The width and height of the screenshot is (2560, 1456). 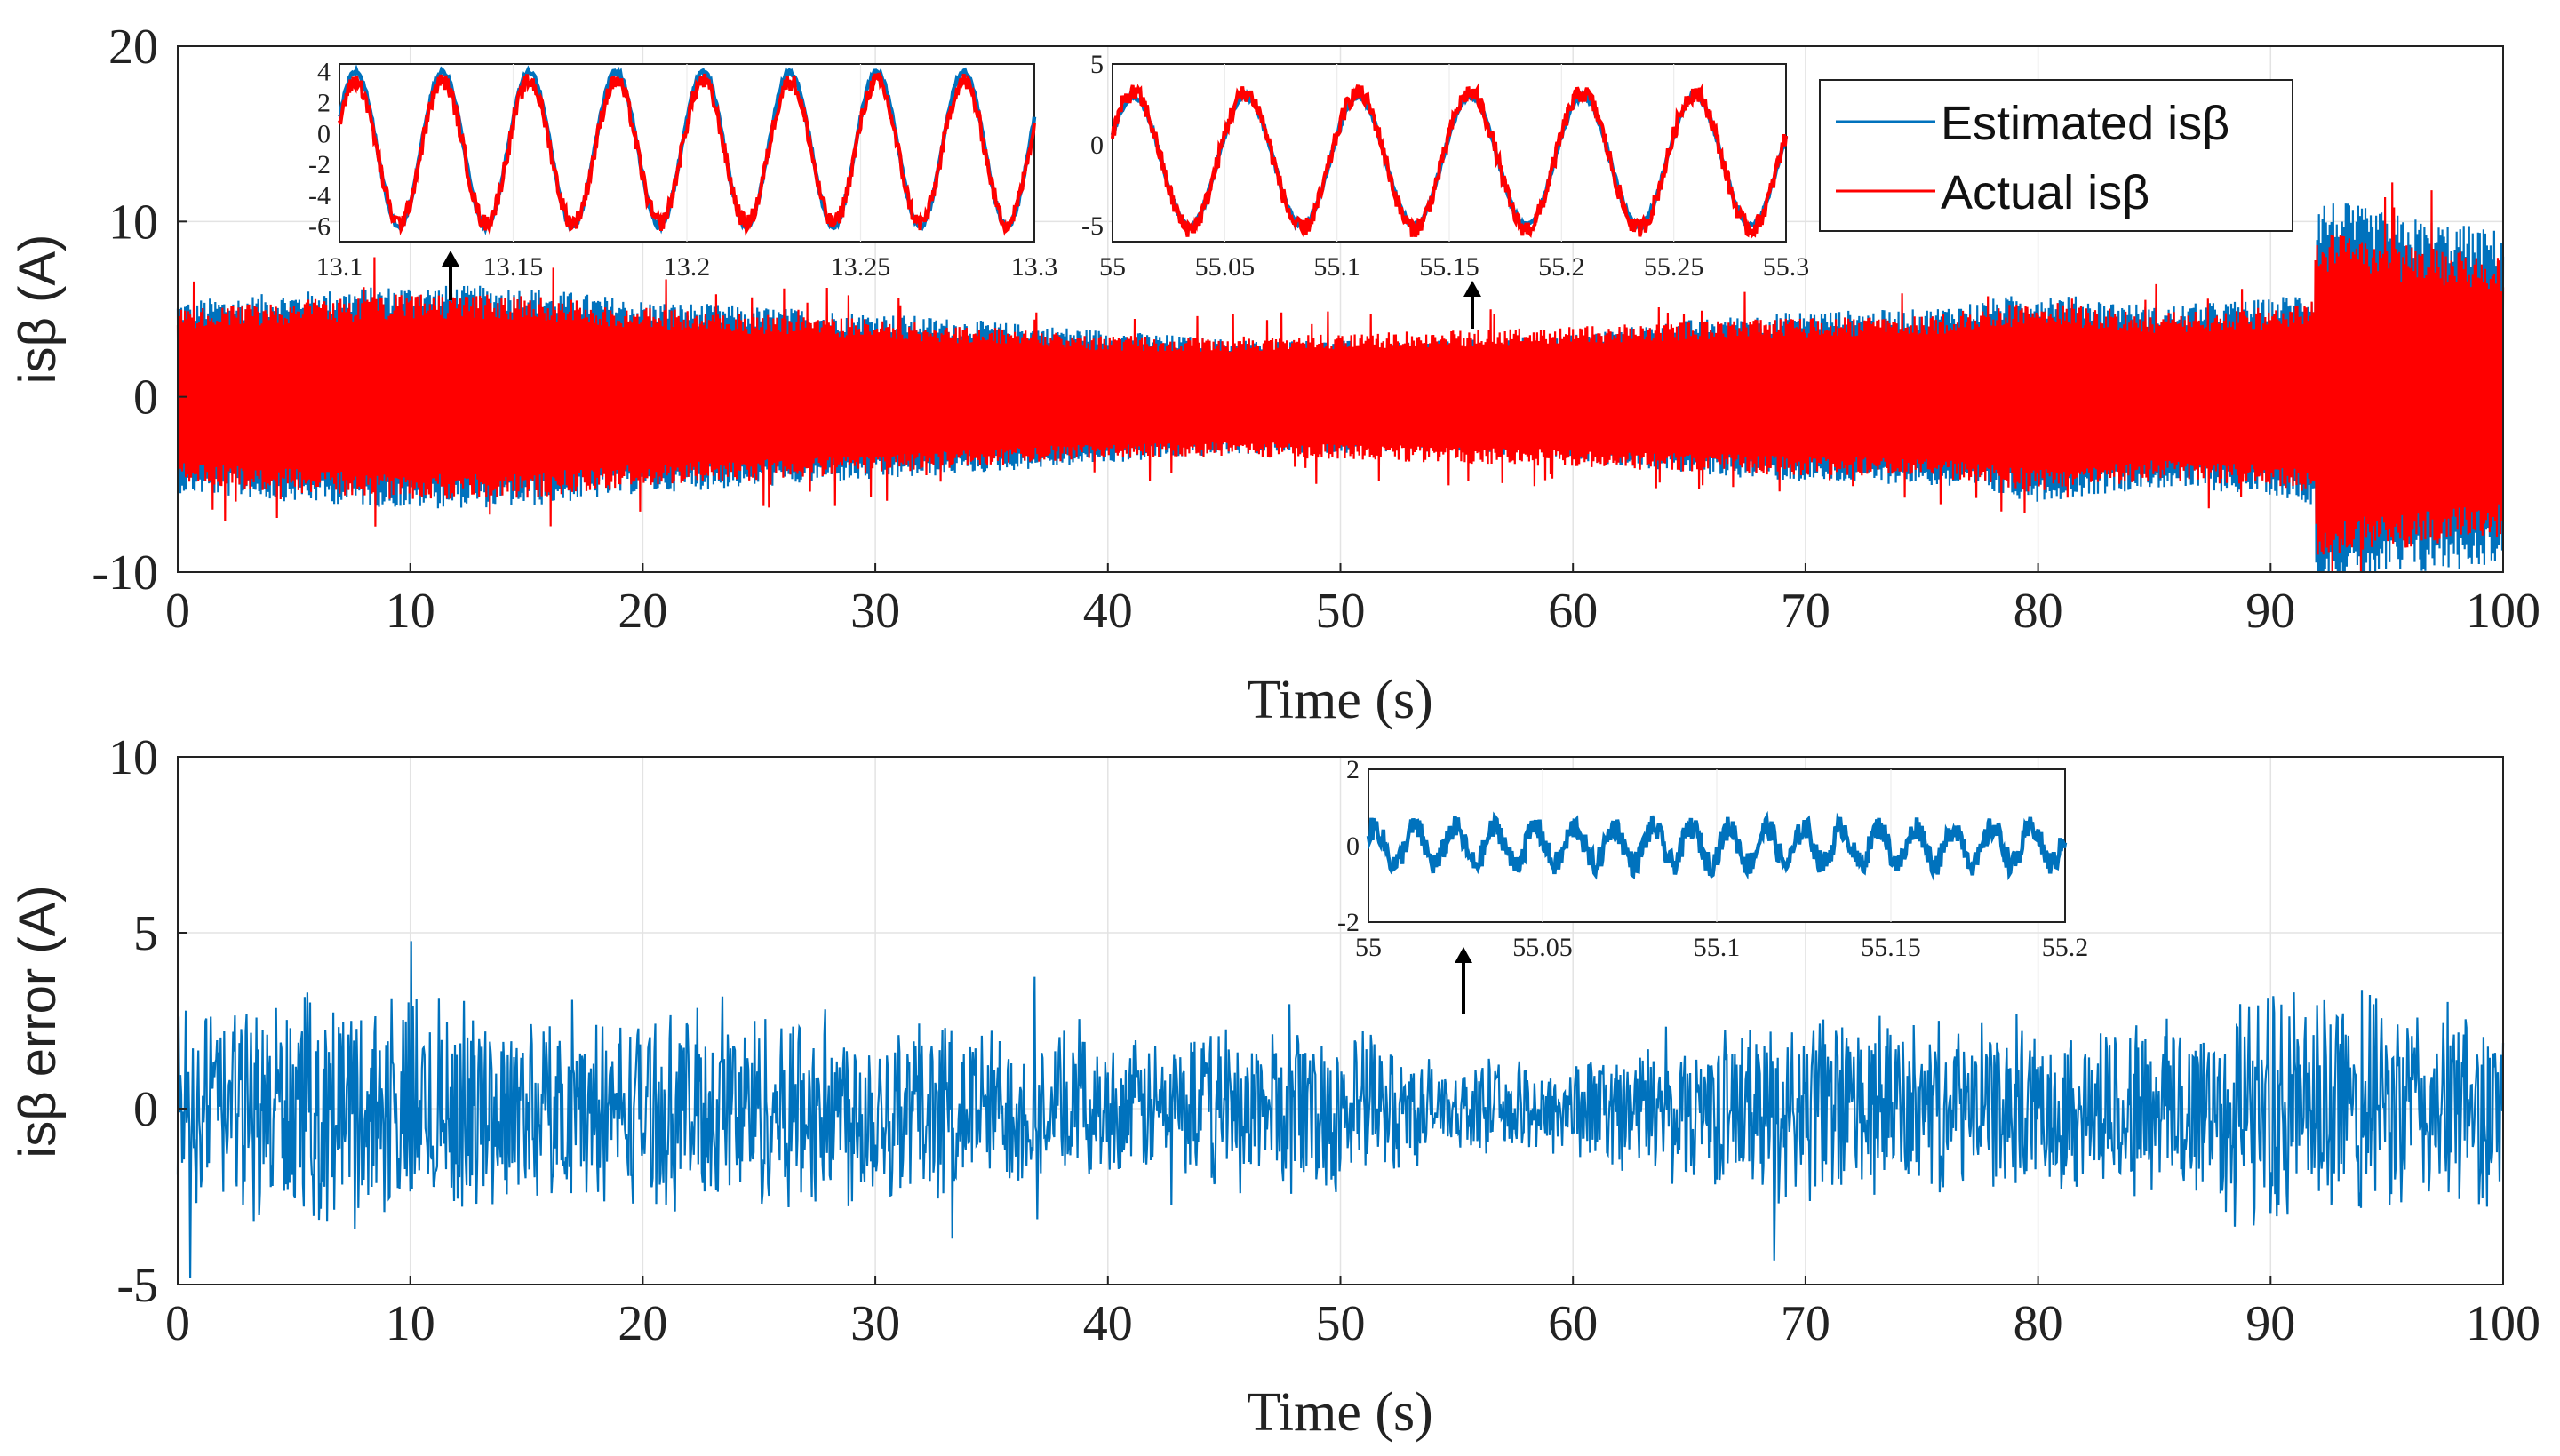 I want to click on inset1-series, so click(x=688, y=150).